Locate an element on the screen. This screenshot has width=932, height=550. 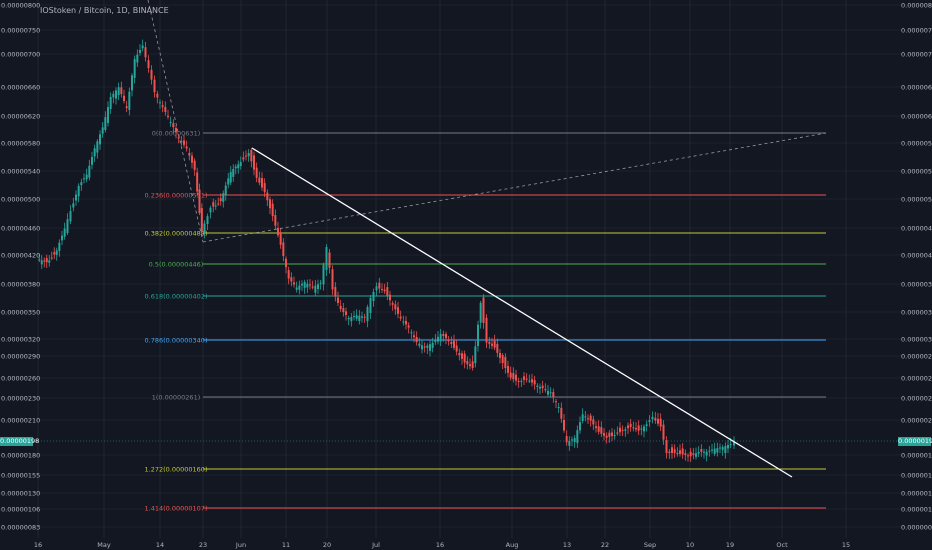
y-tick-label-left: 0.00000350 is located at coordinates (20, 313).